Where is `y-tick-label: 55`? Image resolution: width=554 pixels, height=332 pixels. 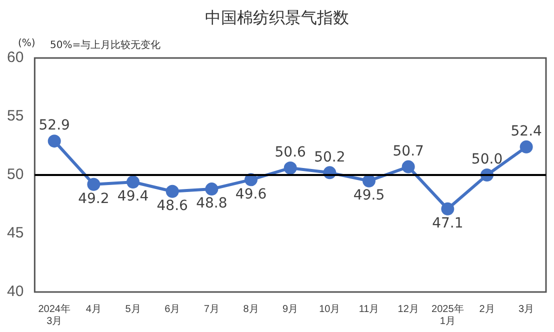
y-tick-label: 55 is located at coordinates (15, 116).